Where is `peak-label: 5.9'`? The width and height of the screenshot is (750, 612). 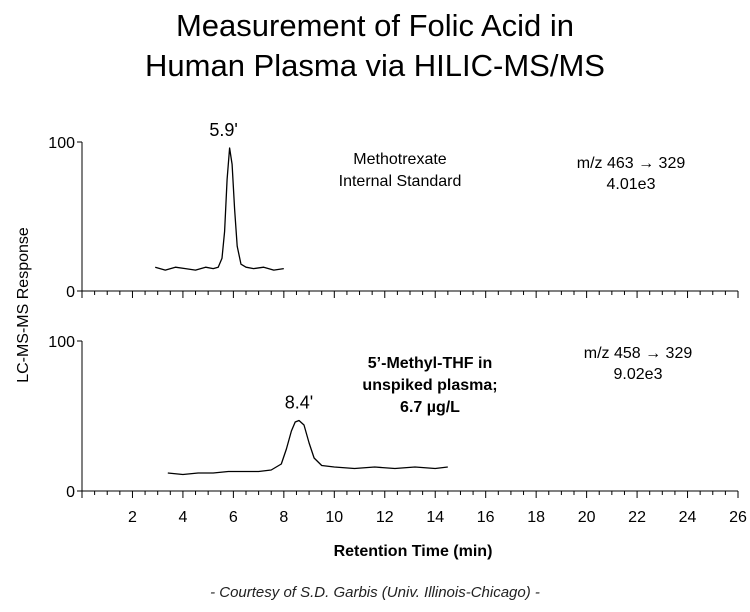
peak-label: 5.9' is located at coordinates (223, 130).